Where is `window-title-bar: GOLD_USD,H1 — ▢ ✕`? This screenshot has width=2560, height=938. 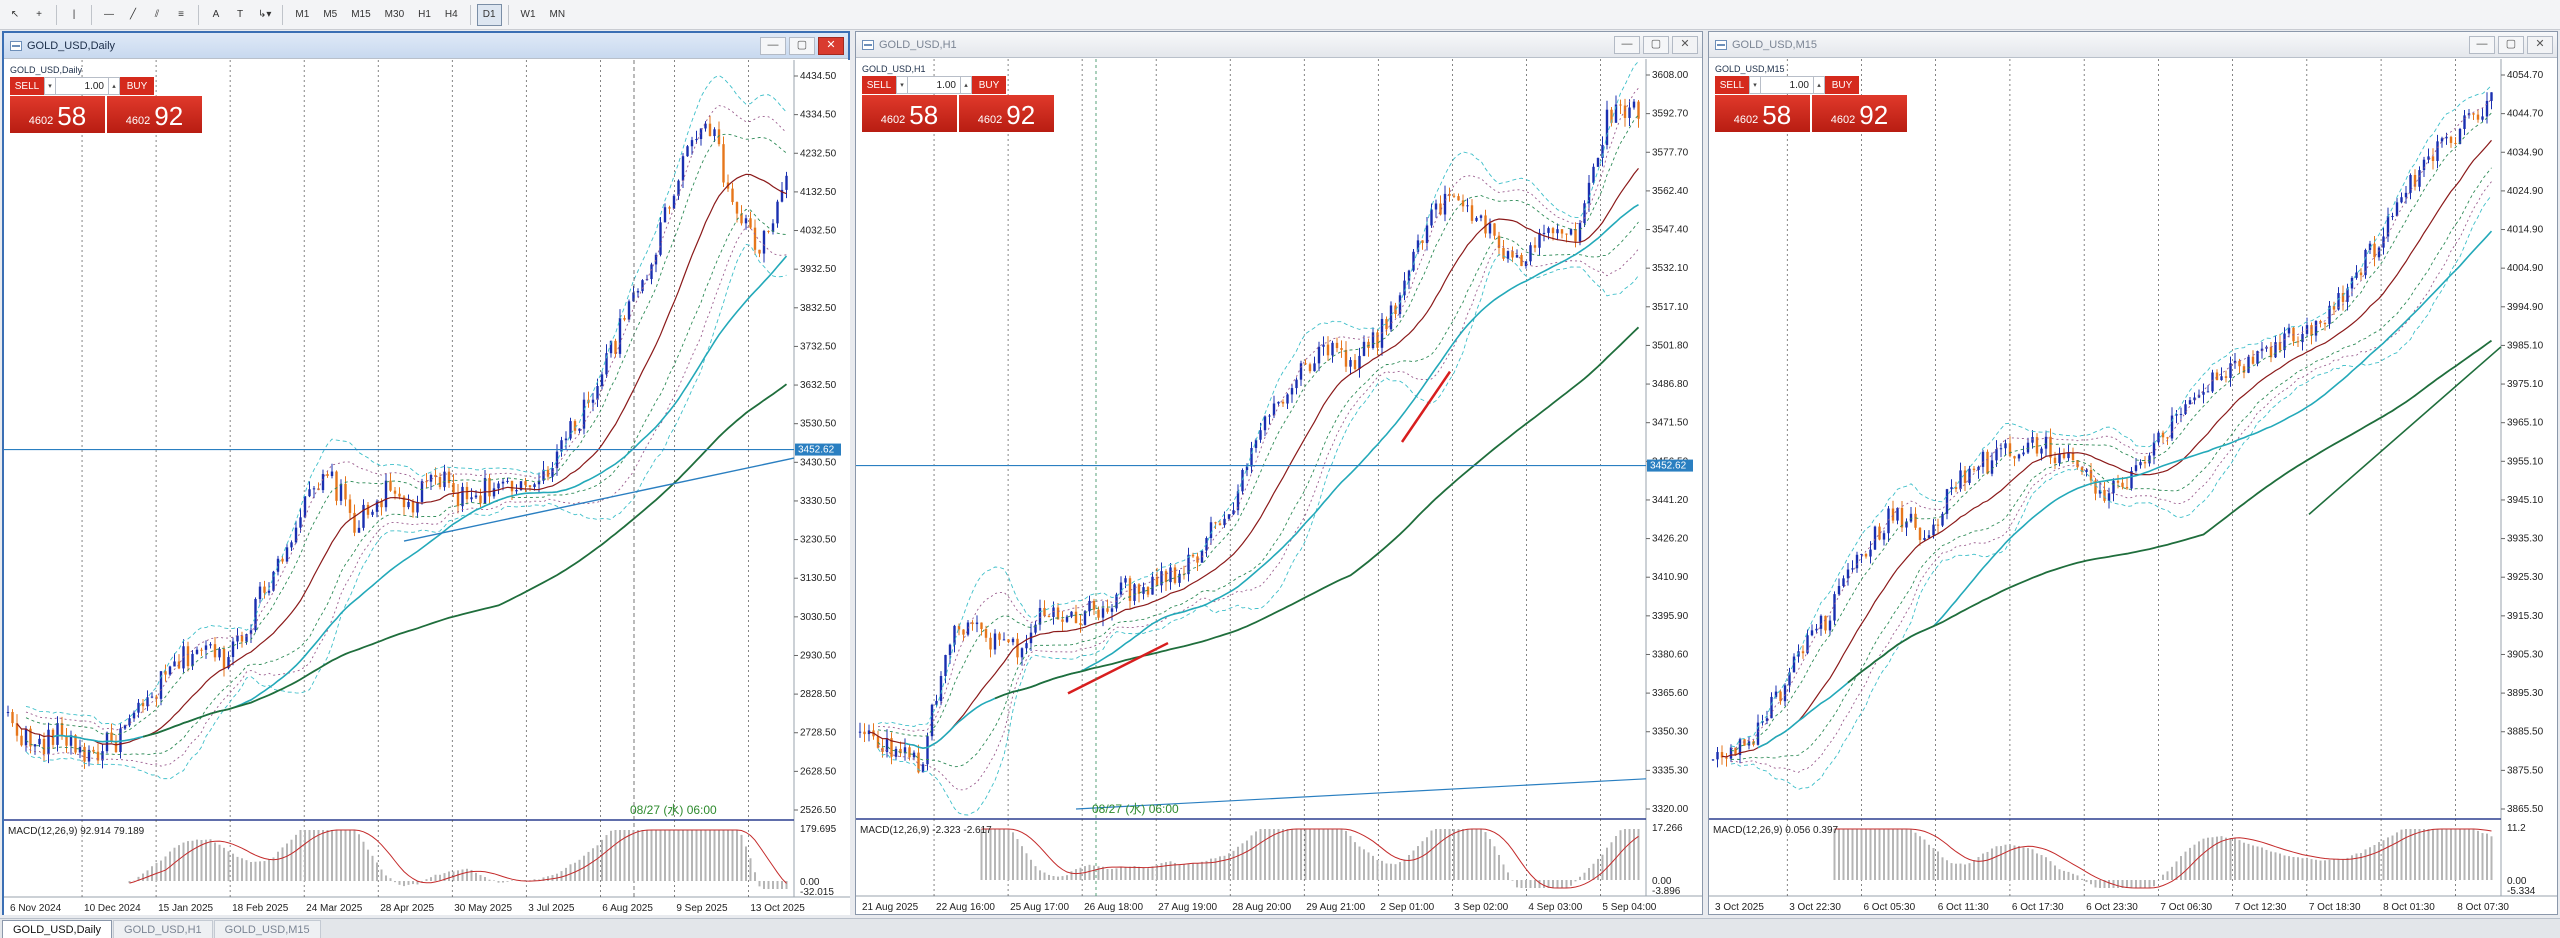
window-title-bar: GOLD_USD,H1 — ▢ ✕ is located at coordinates (1279, 45).